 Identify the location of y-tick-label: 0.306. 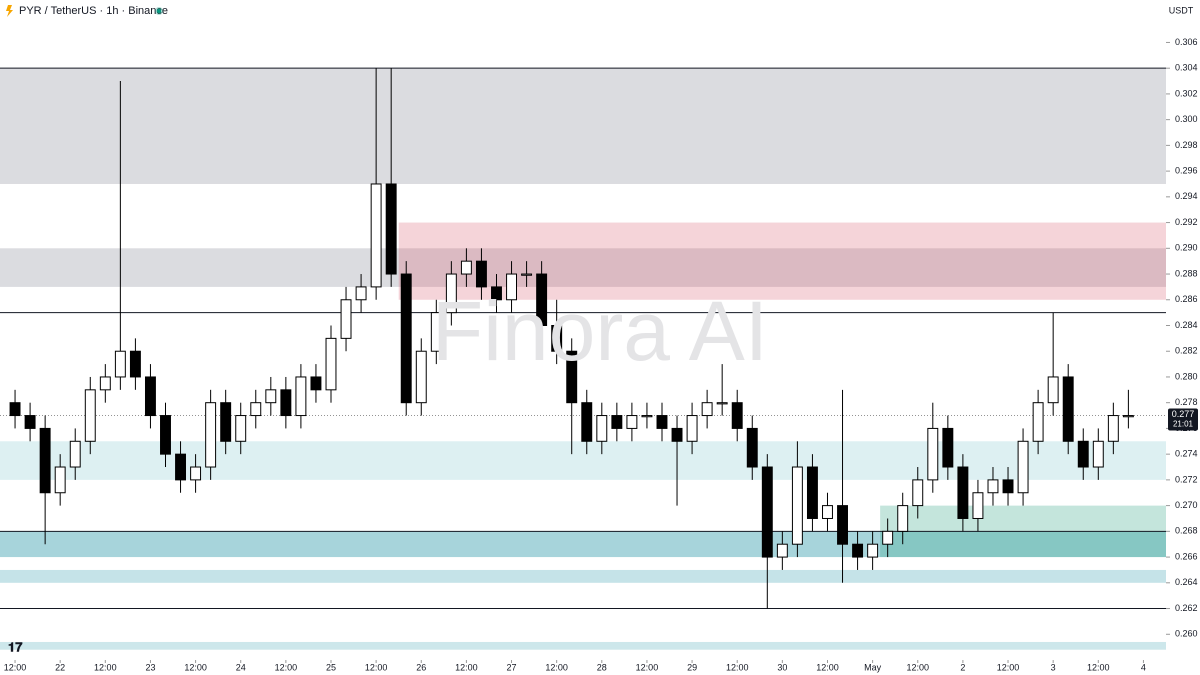
(1186, 42).